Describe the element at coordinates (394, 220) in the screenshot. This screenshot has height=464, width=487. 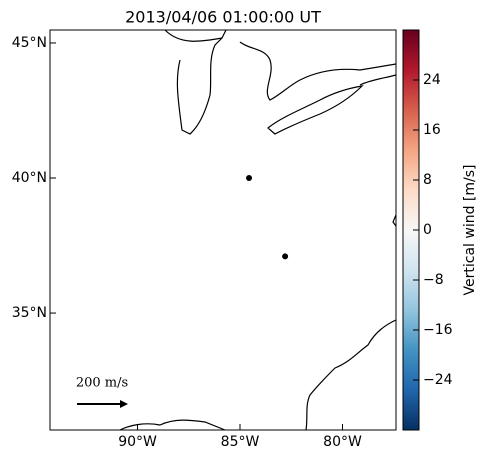
I see `delaware-coast` at that location.